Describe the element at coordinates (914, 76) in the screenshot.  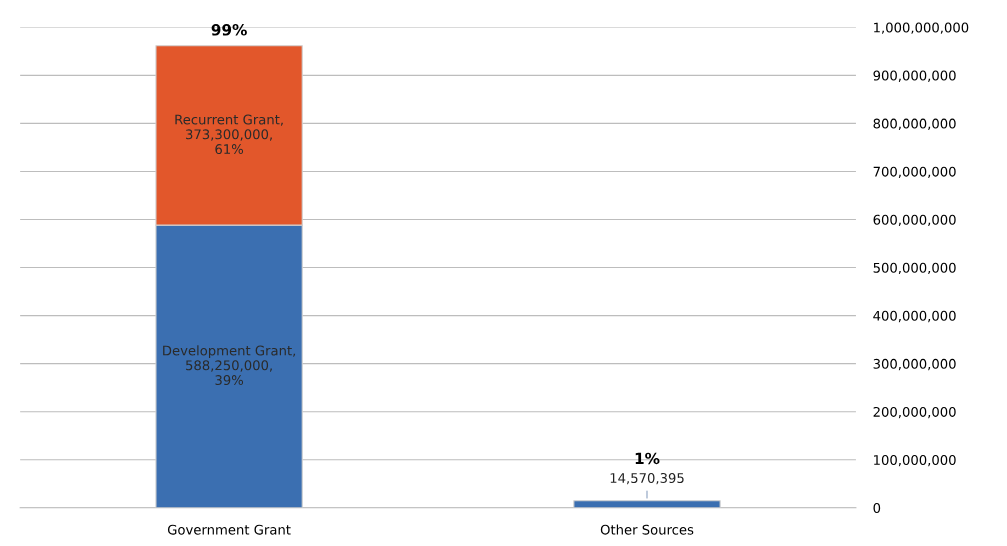
I see `y-tick-label: 900,000,000` at that location.